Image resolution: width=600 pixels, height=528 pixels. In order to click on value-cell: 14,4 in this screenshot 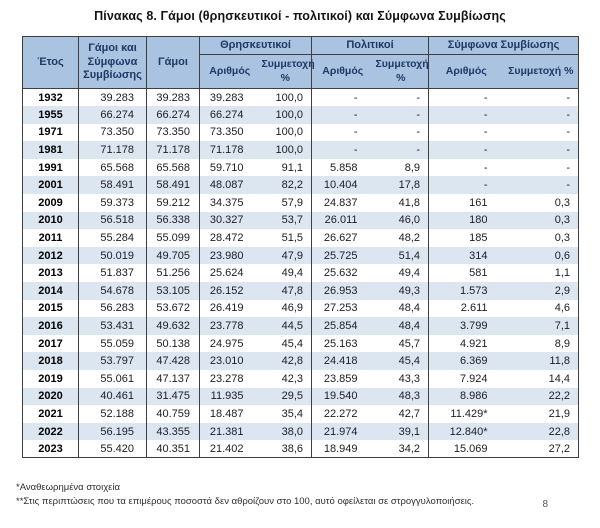, I will do `click(559, 378)`.